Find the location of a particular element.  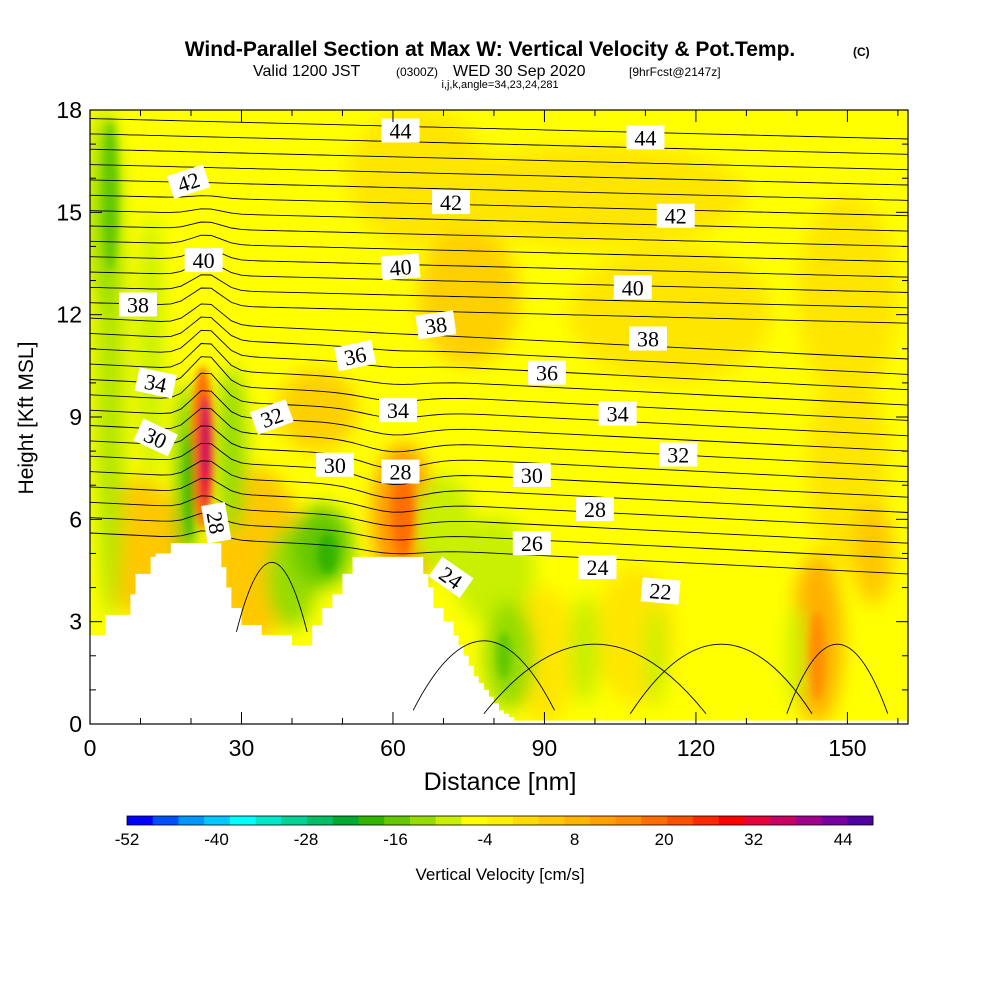

contour-label: 22 is located at coordinates (660, 591).